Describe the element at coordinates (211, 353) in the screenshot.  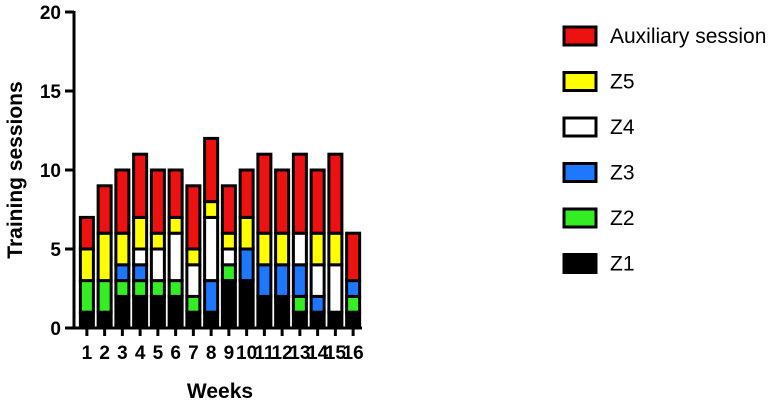
I see `x-tick-label-8: 8` at that location.